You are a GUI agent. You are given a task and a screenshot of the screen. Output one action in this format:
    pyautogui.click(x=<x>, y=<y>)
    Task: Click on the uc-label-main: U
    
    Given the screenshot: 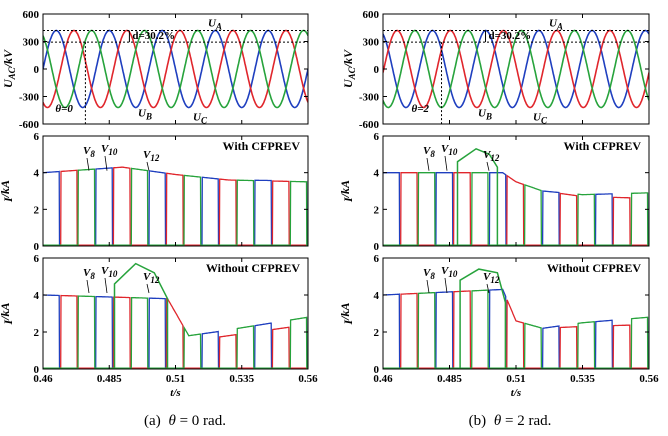 What is the action you would take?
    pyautogui.click(x=197, y=117)
    